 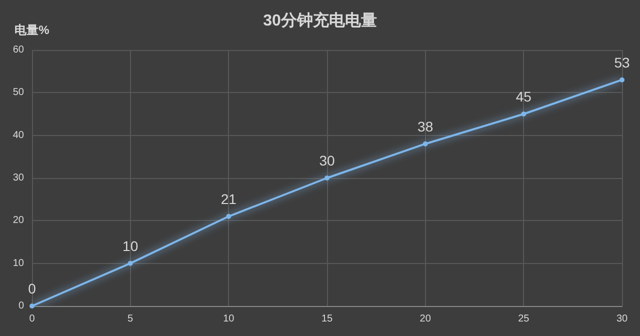 What do you see at coordinates (18, 50) in the screenshot?
I see `y-tick-label: 60` at bounding box center [18, 50].